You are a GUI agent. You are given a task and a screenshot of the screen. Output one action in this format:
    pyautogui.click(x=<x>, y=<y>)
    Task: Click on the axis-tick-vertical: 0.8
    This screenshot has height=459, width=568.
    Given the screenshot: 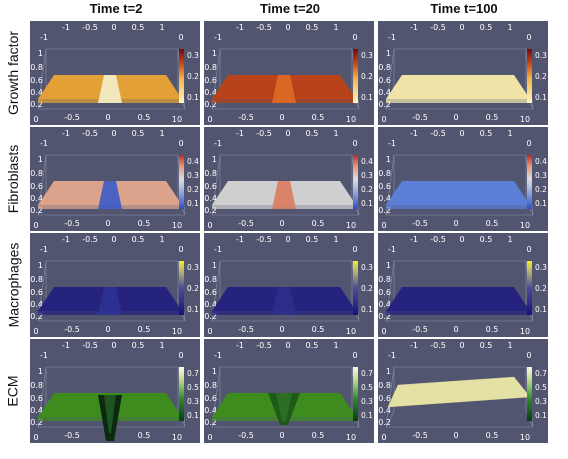 What is the action you would take?
    pyautogui.click(x=384, y=173)
    